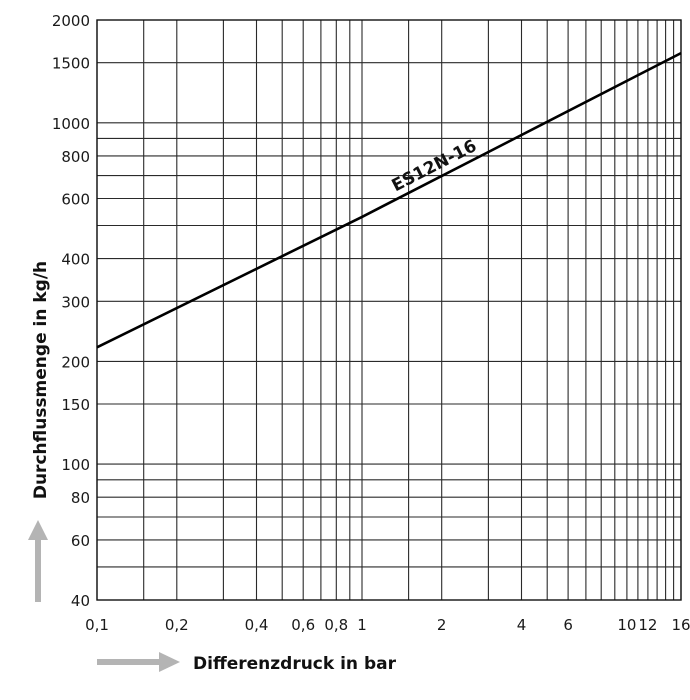 The width and height of the screenshot is (690, 700). What do you see at coordinates (41, 380) in the screenshot?
I see `y-axis-title: Durchflussmenge in kg/h` at bounding box center [41, 380].